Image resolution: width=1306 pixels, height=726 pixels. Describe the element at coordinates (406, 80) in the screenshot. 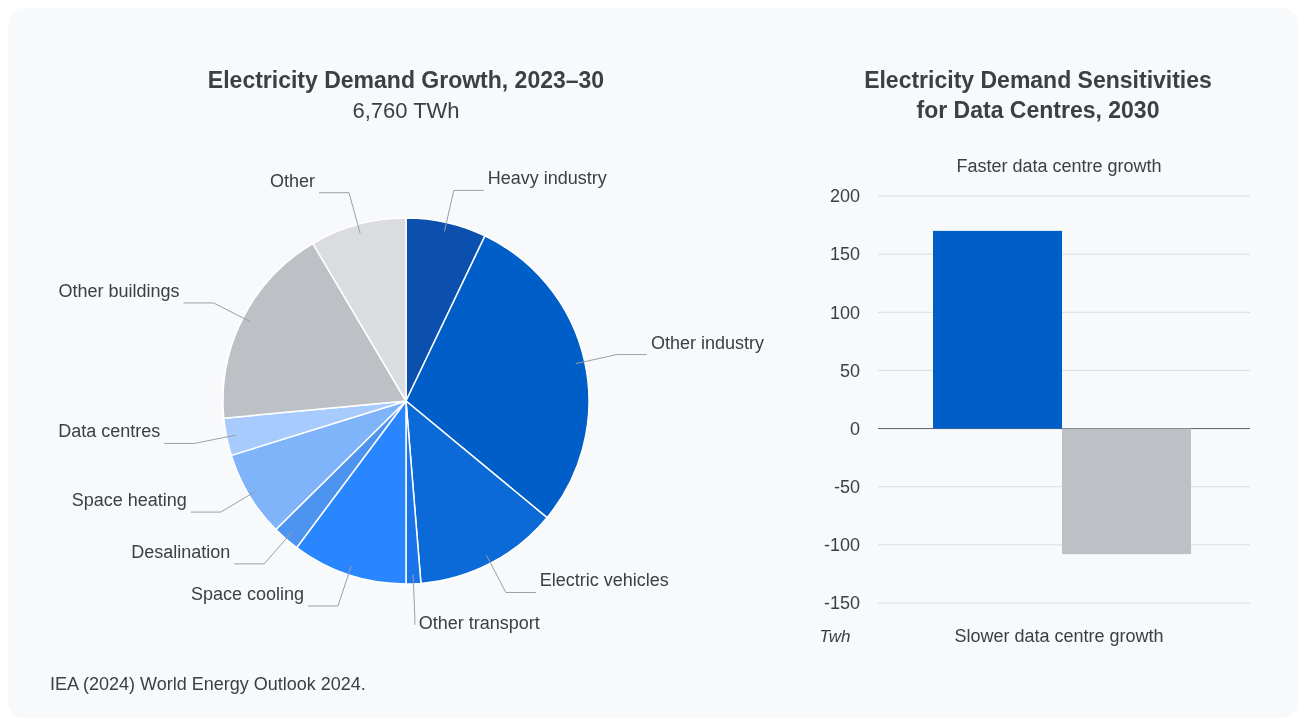

I see `chart-title: Electricity Demand Growth, 2023–30` at that location.